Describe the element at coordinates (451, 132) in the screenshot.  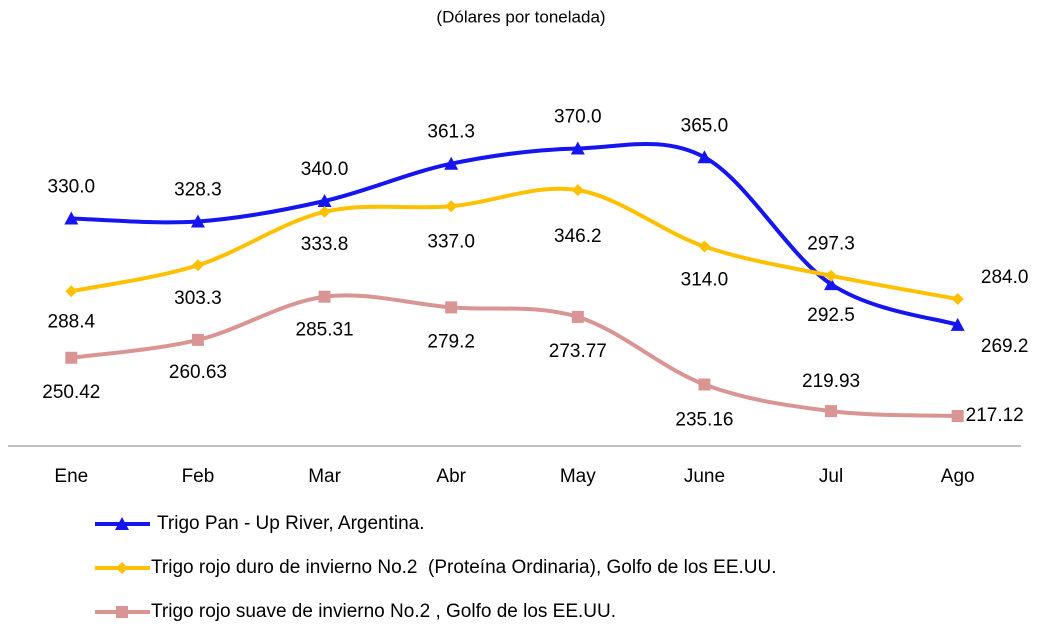
I see `data-label: 361.3` at that location.